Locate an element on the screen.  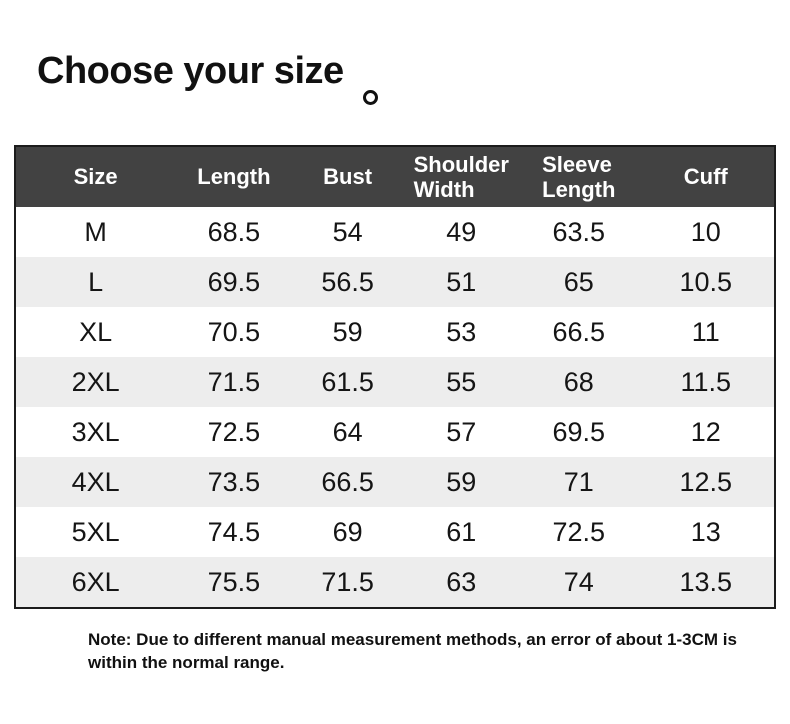
measurement-cell: 12 is located at coordinates (705, 431).